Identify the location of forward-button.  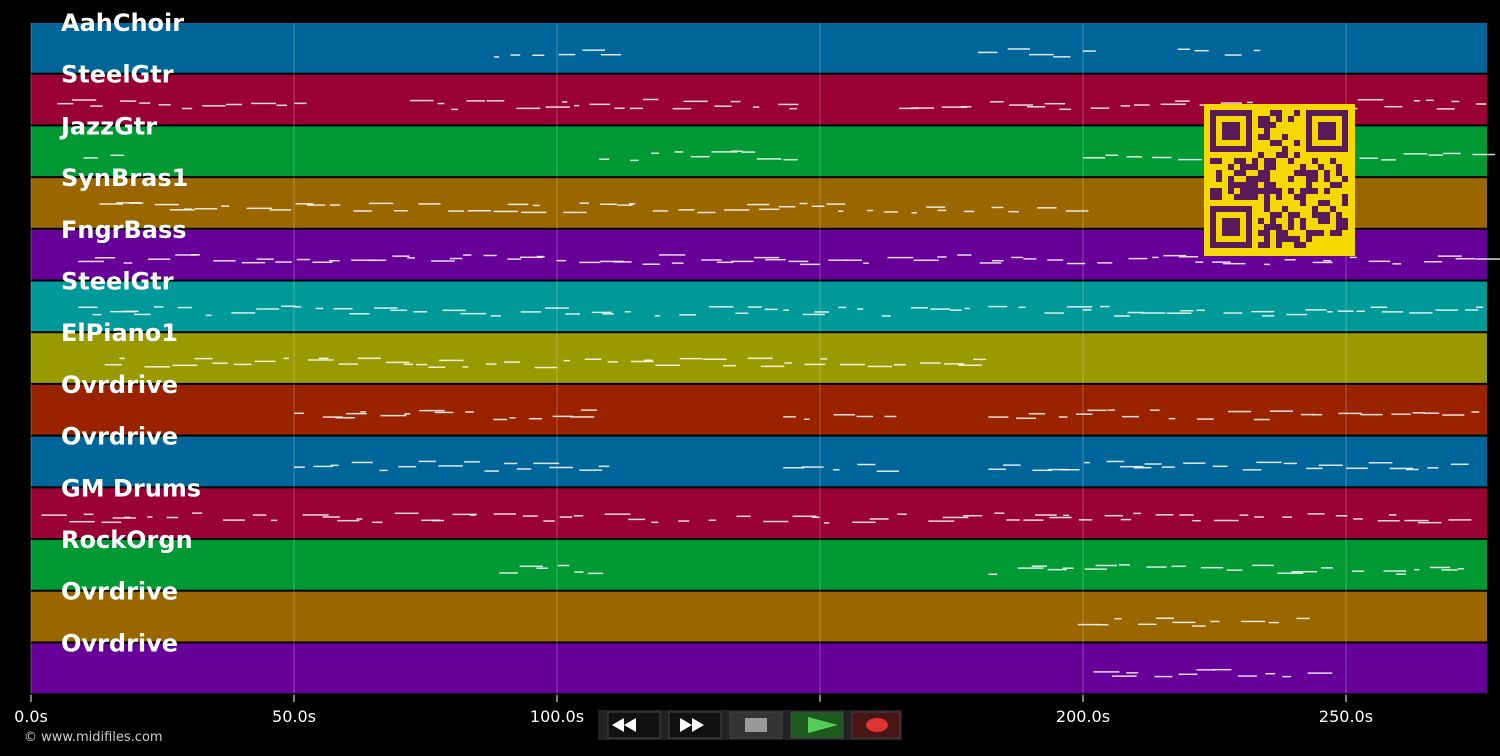
(695, 725).